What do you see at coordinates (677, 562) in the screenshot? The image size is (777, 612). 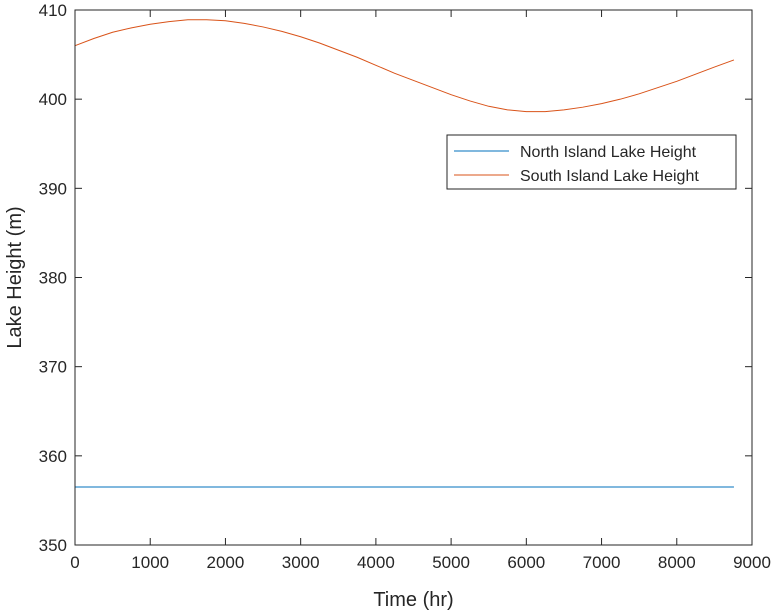 I see `x-tick-label: 8000` at bounding box center [677, 562].